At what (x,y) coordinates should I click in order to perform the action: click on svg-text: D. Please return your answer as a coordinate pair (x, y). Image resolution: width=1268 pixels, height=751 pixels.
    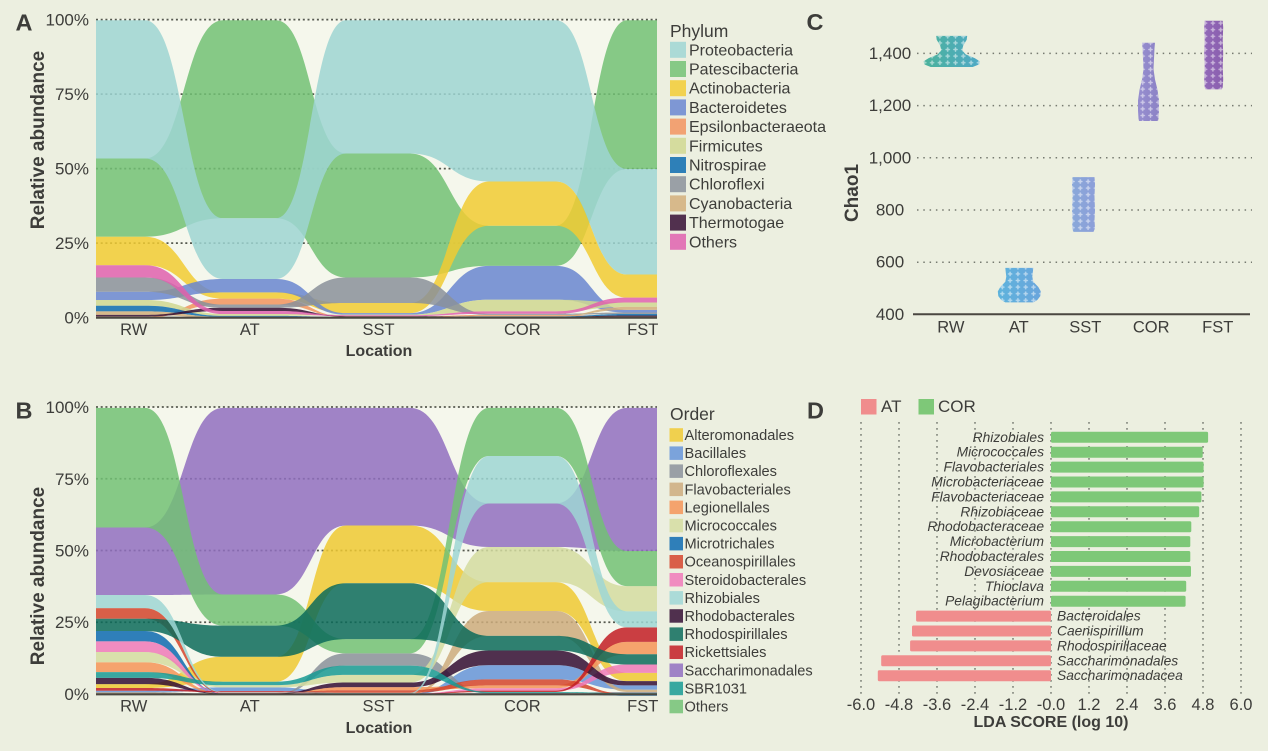
    Looking at the image, I should click on (815, 411).